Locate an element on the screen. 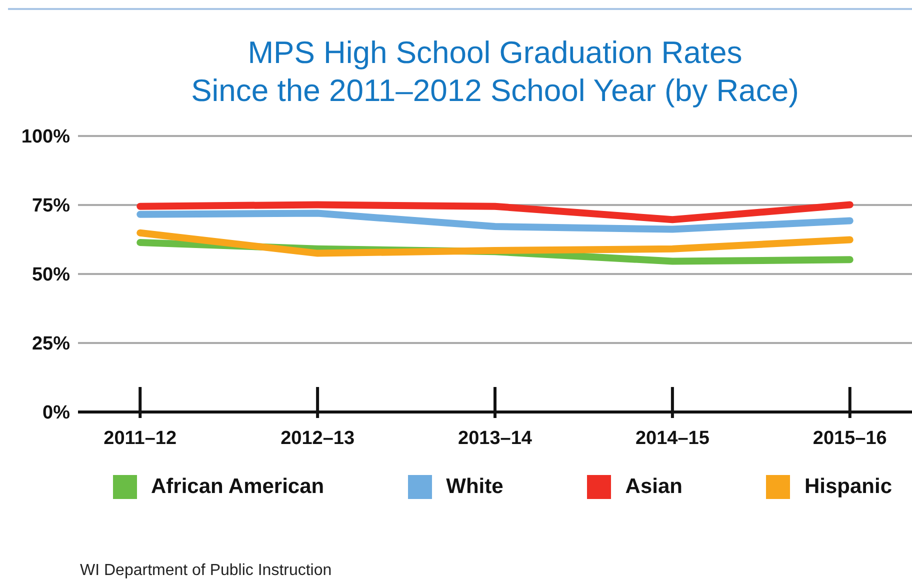  y-tick-label: 50% is located at coordinates (51, 275).